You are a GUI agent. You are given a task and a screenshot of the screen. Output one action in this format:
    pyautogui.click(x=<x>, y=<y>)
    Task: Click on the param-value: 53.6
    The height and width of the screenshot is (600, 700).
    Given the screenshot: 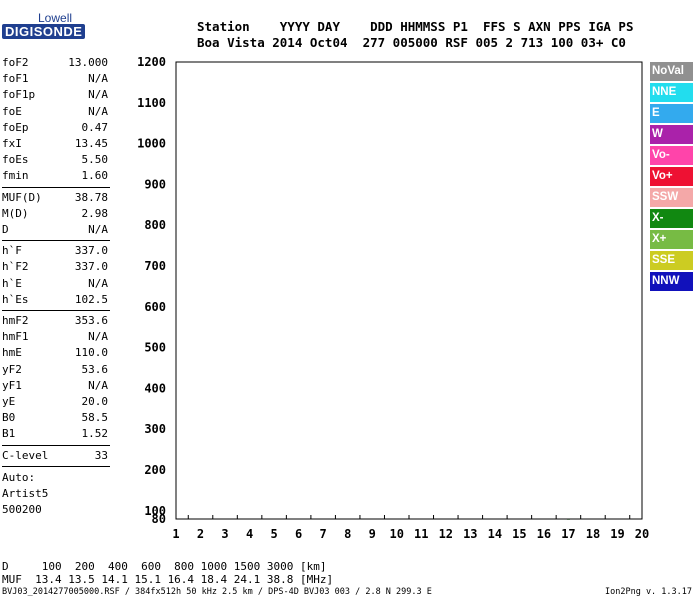 What is the action you would take?
    pyautogui.click(x=95, y=369)
    